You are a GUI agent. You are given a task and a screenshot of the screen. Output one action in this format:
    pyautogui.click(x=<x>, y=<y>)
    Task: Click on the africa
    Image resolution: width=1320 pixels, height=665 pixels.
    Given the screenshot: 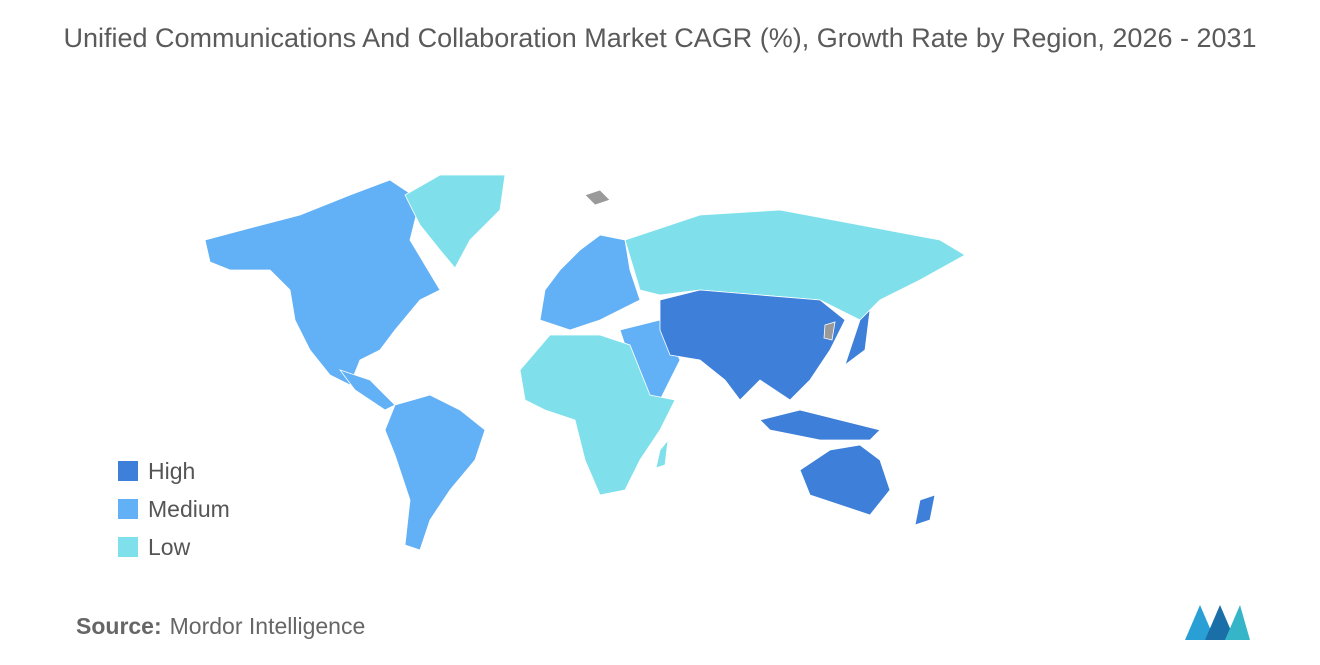 What is the action you would take?
    pyautogui.click(x=597, y=415)
    